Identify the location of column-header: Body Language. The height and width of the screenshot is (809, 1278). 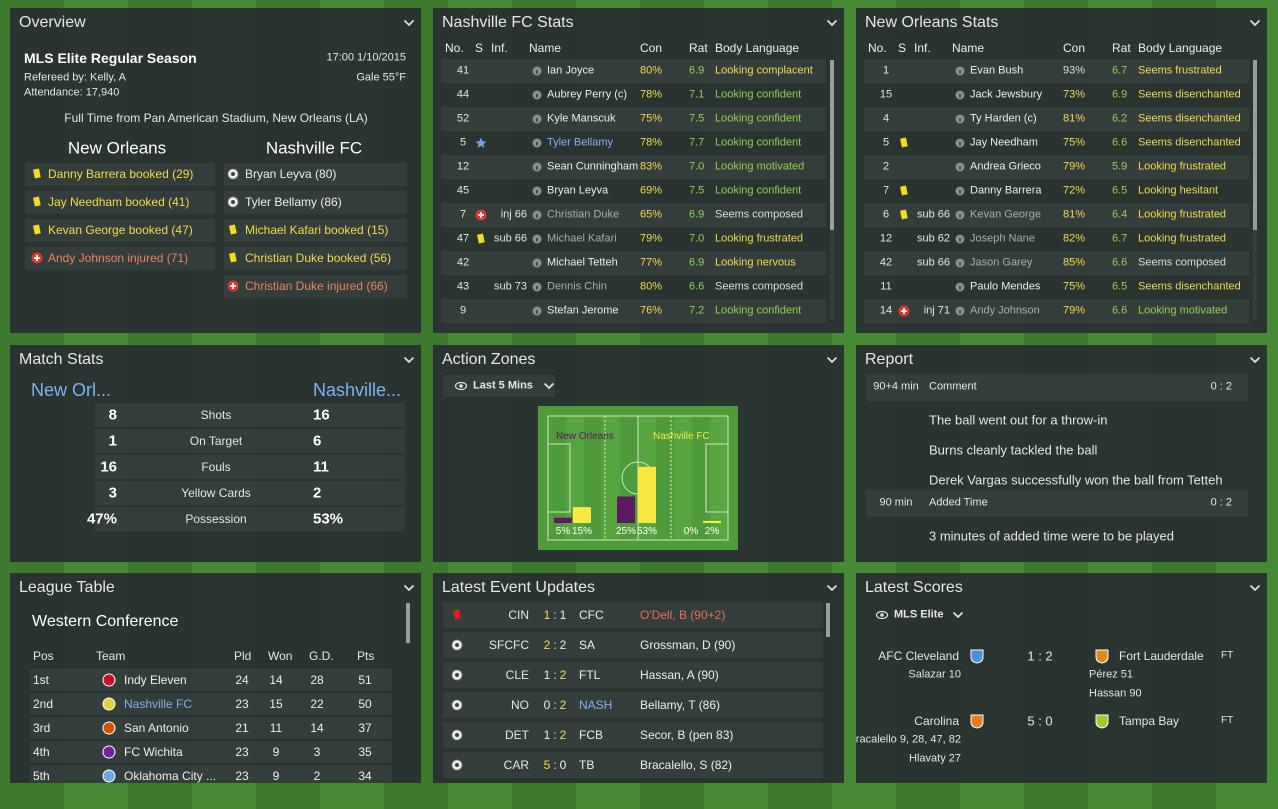
(757, 48).